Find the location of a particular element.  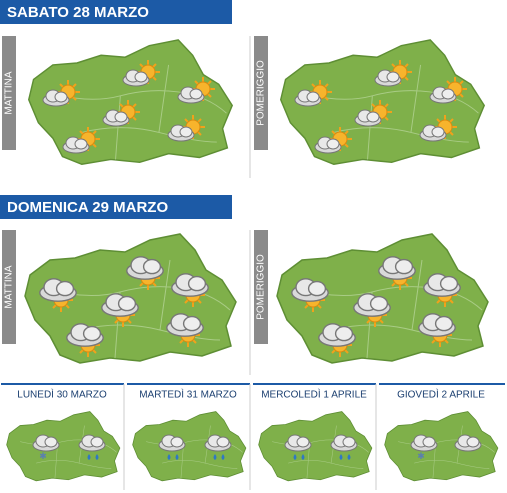

outlook-day: MARTEDÌ 31 MARZO is located at coordinates (188, 394).